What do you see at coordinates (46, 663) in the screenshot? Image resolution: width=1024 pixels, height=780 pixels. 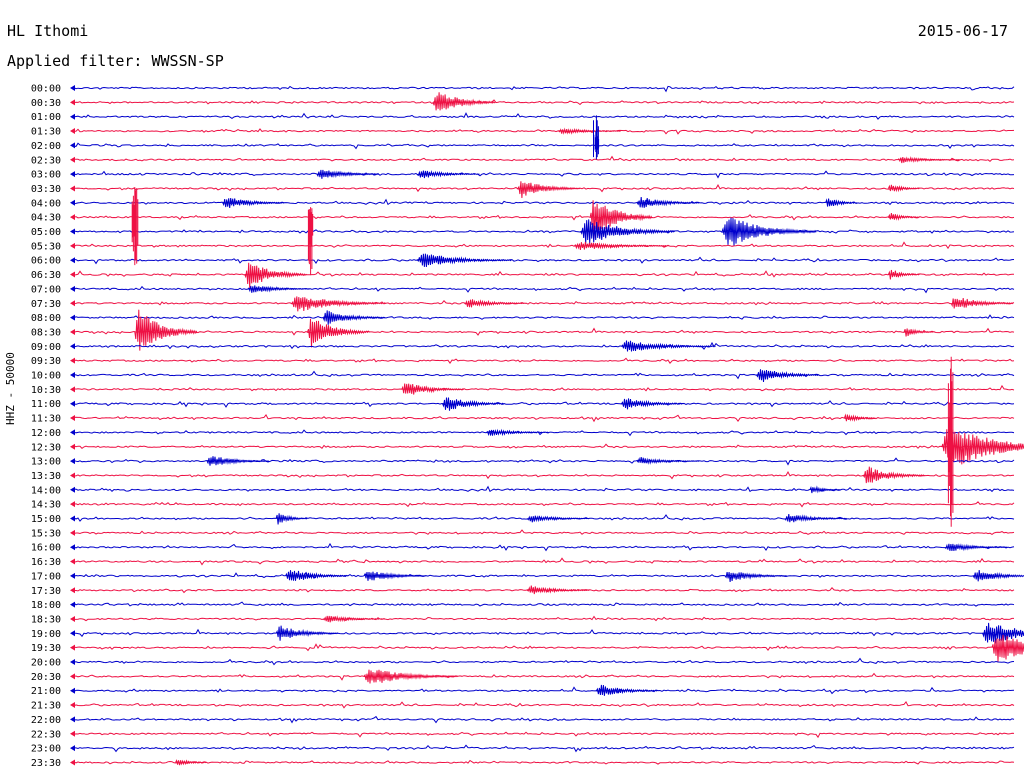 I see `tick-label-2000: 20:00` at bounding box center [46, 663].